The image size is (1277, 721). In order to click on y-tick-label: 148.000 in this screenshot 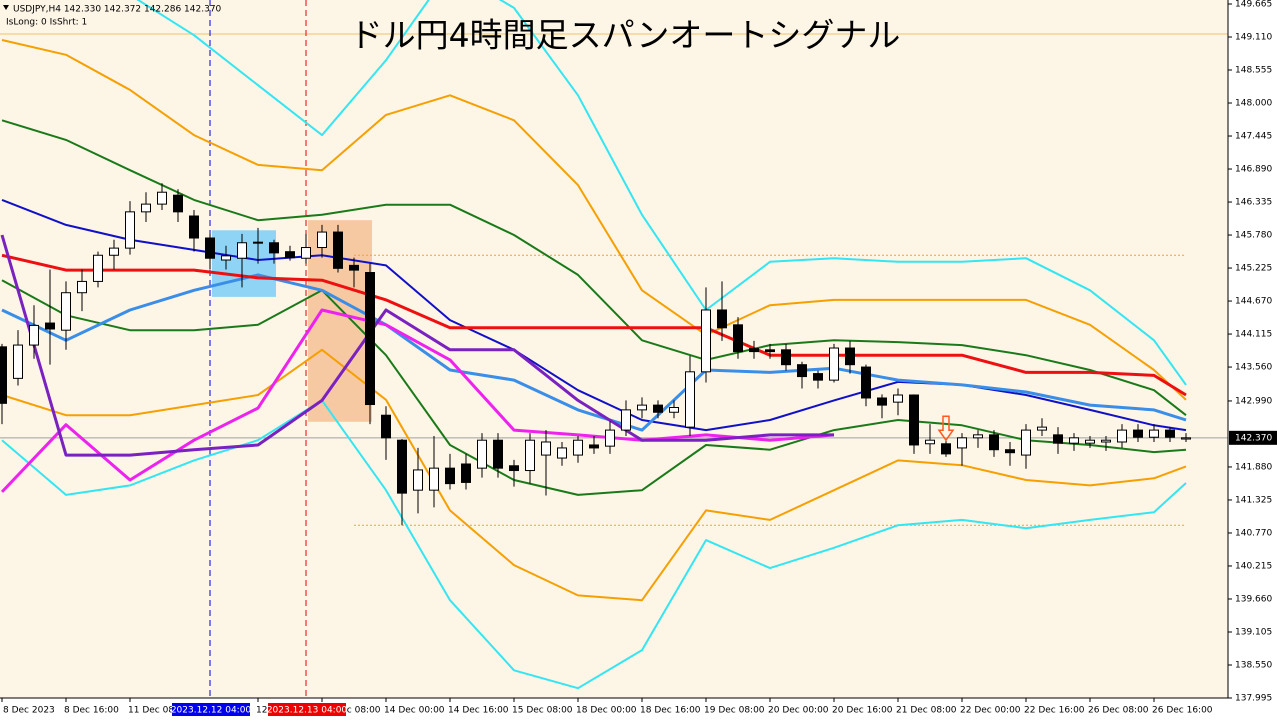, I will do `click(1253, 104)`.